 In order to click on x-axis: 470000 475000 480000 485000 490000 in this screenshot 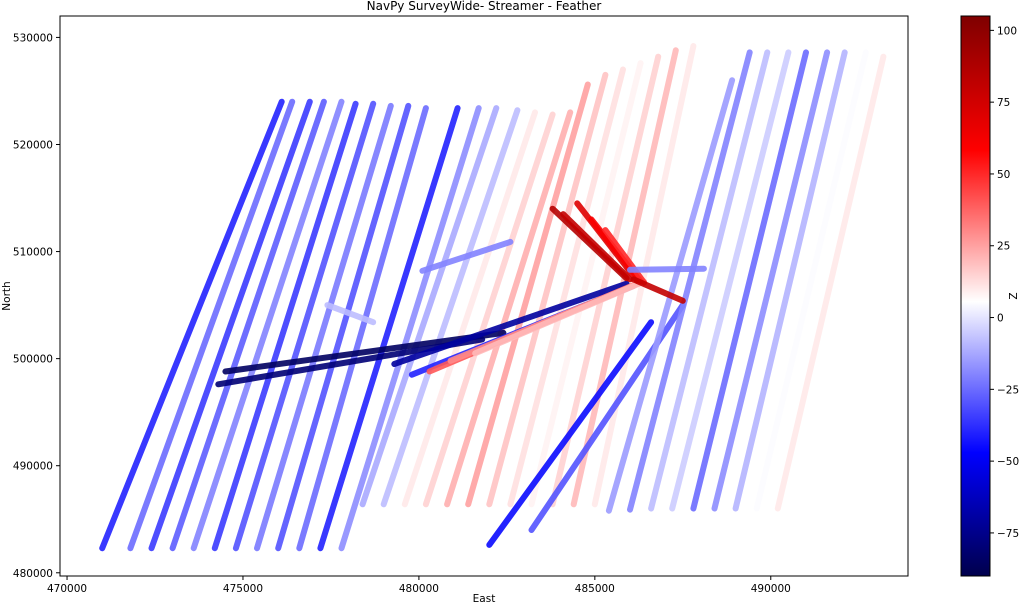, I will do `click(419, 585)`.